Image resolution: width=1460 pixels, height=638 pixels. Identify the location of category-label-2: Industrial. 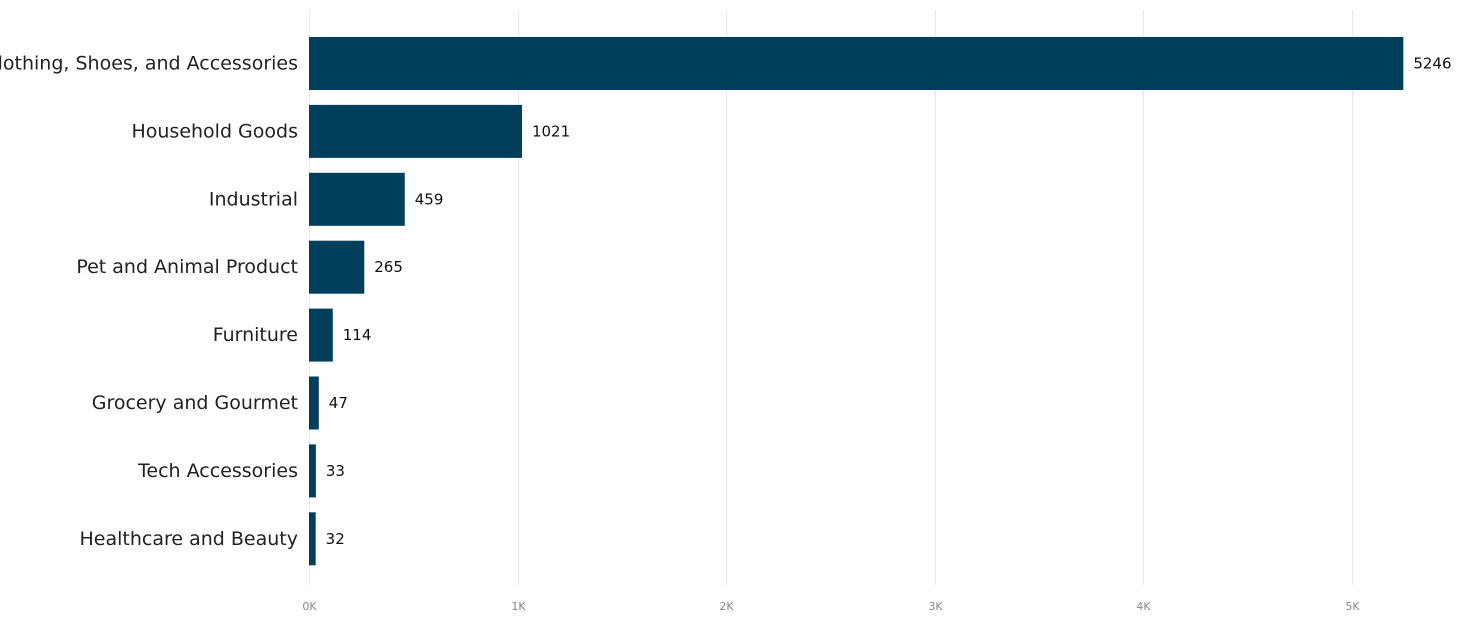
(253, 199).